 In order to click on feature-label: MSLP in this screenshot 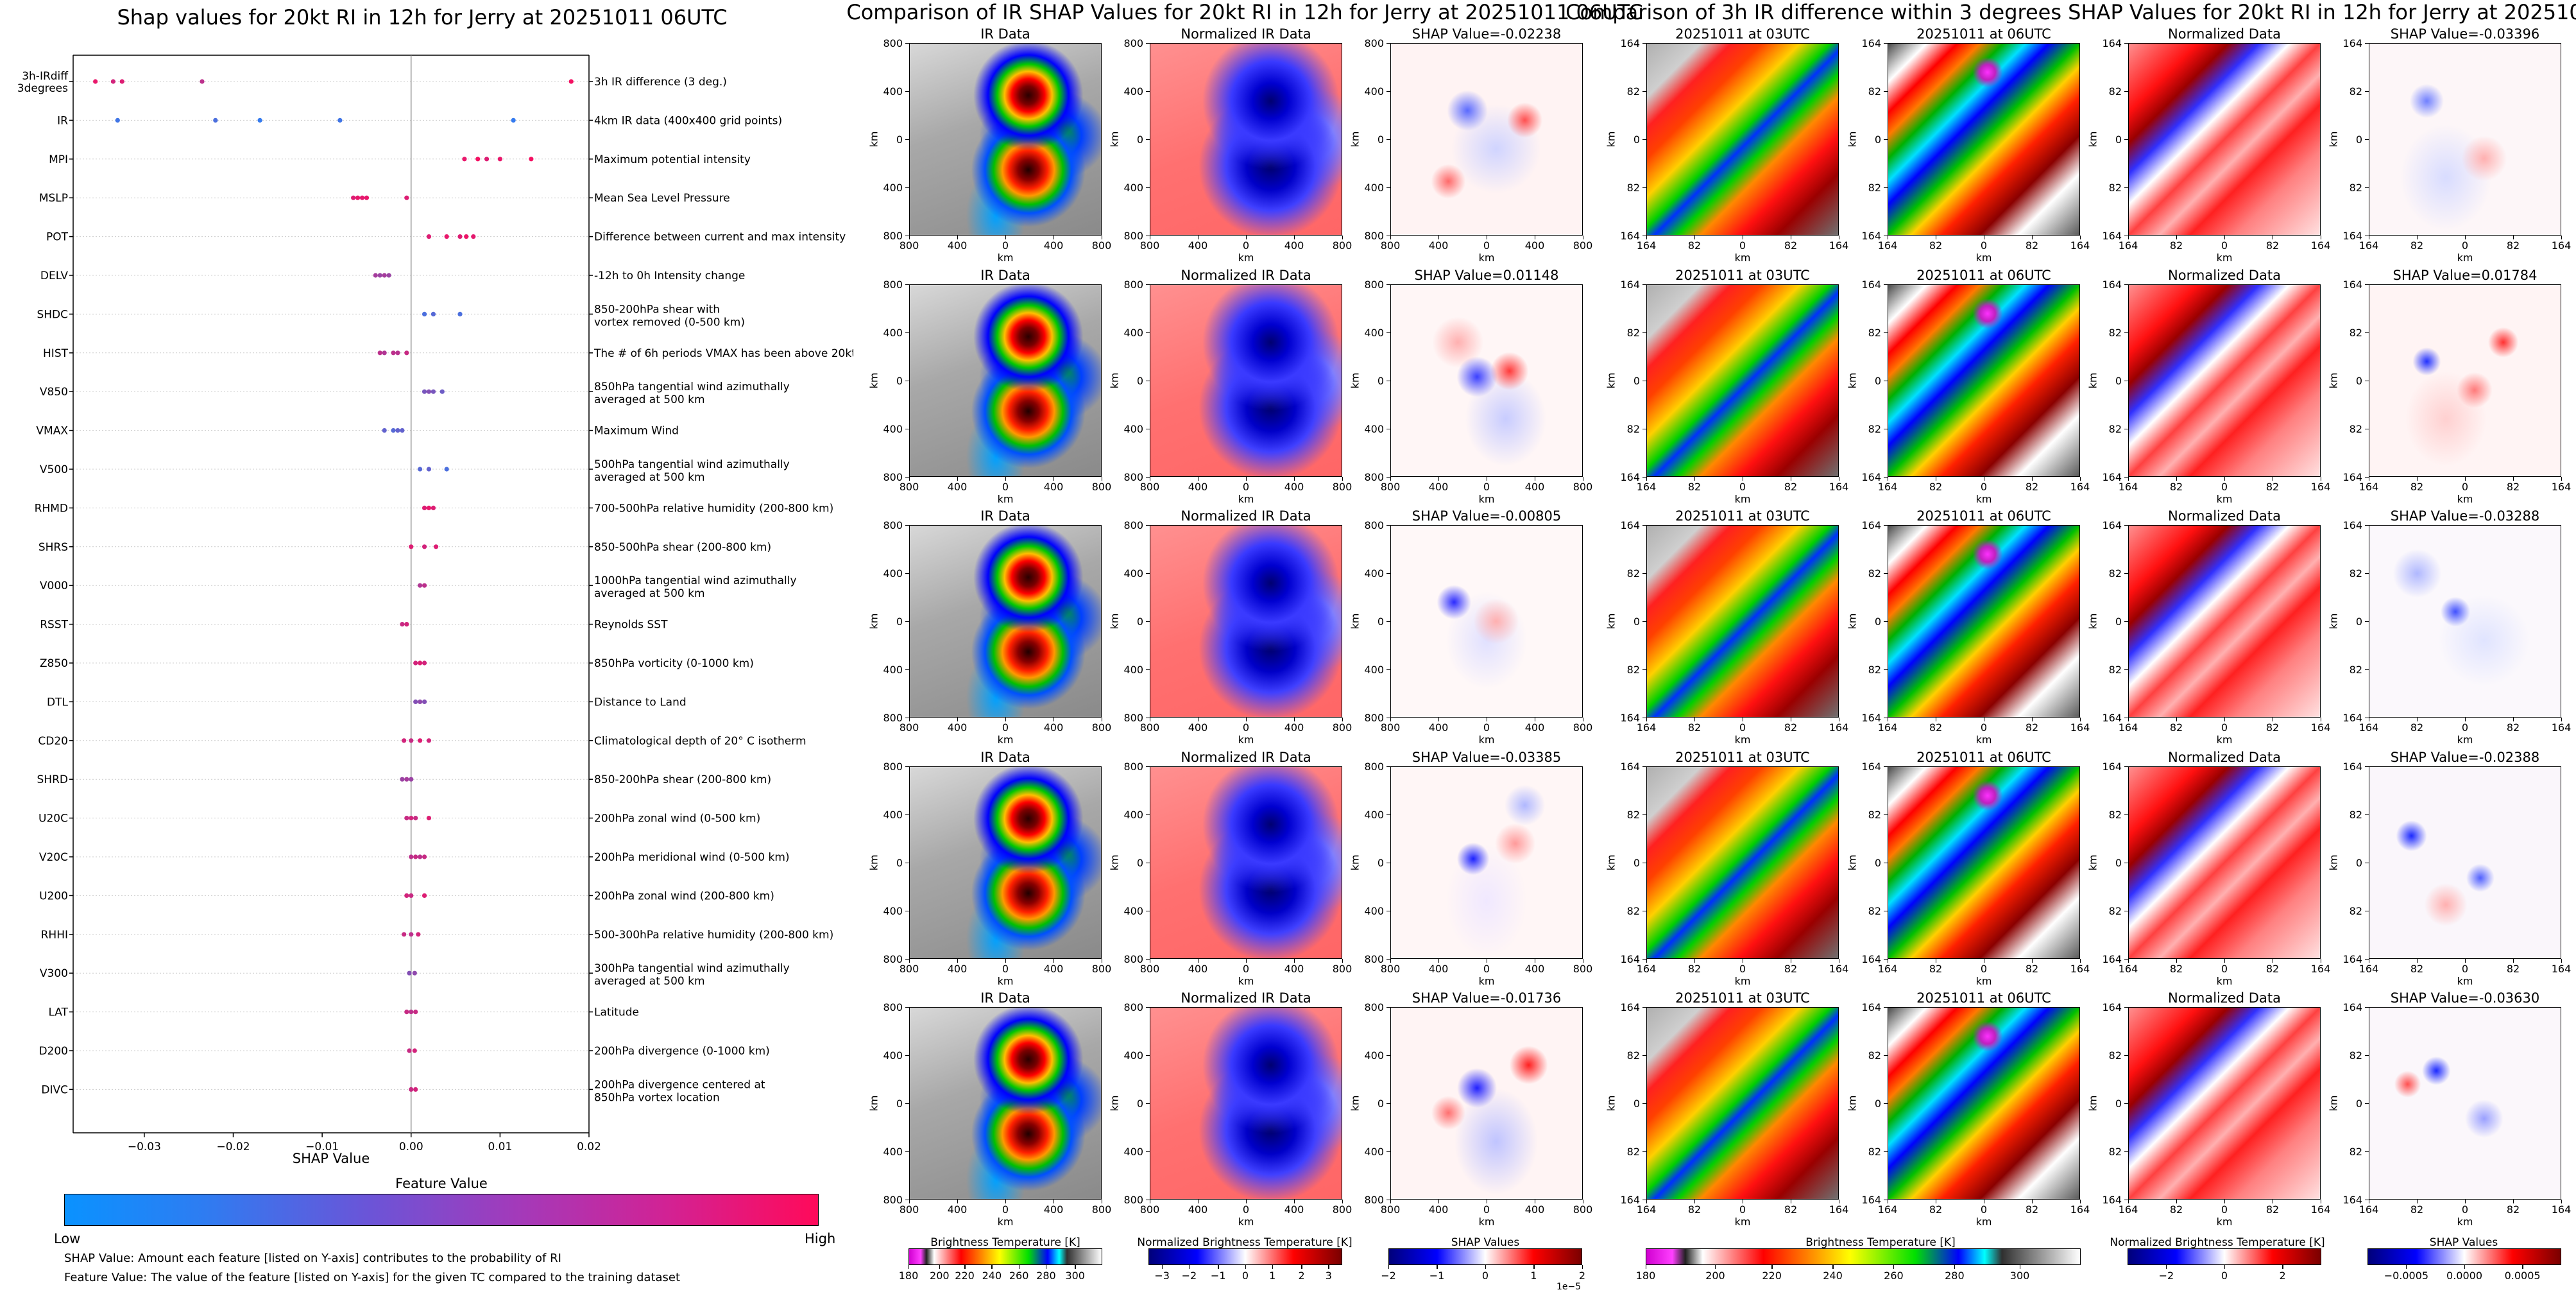, I will do `click(53, 198)`.